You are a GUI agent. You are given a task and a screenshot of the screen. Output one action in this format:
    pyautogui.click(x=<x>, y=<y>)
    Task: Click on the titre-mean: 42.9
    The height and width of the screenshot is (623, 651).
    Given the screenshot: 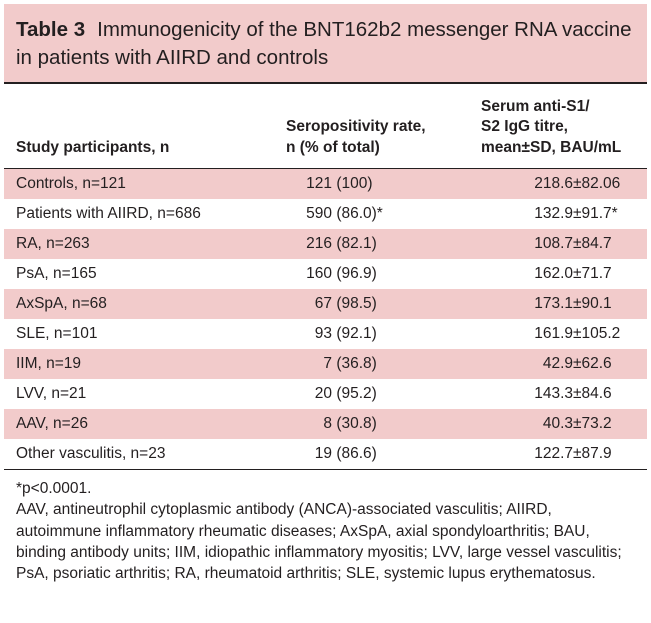 What is the action you would take?
    pyautogui.click(x=557, y=363)
    